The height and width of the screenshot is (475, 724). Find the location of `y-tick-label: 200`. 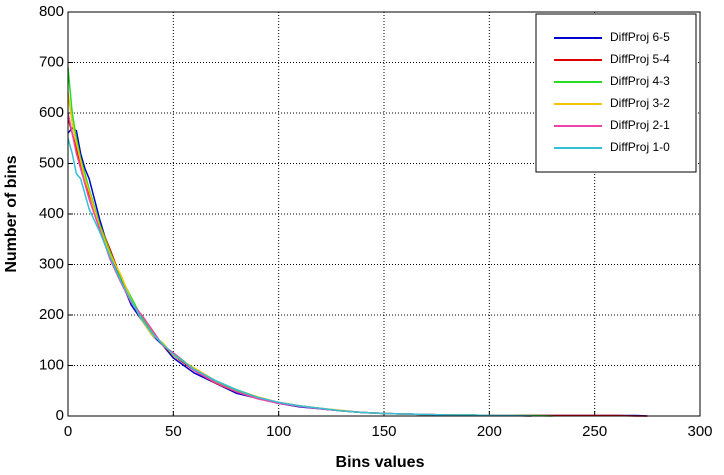

y-tick-label: 200 is located at coordinates (51, 314).